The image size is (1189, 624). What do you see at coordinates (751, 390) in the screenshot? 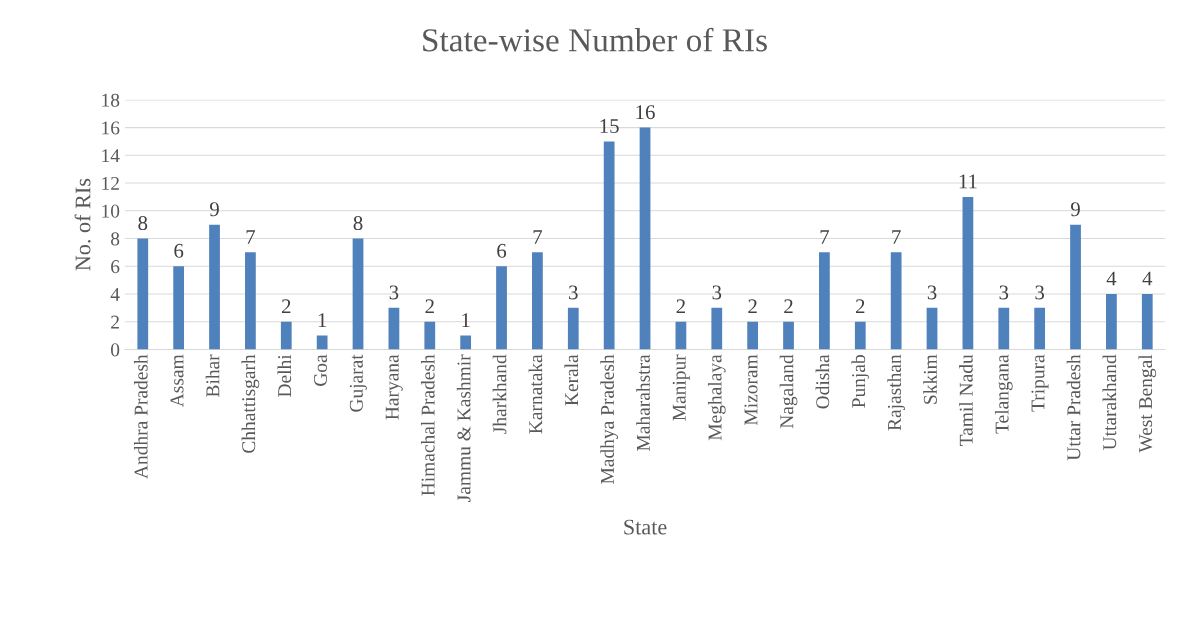
I see `x-tick-label: Mizoram` at bounding box center [751, 390].